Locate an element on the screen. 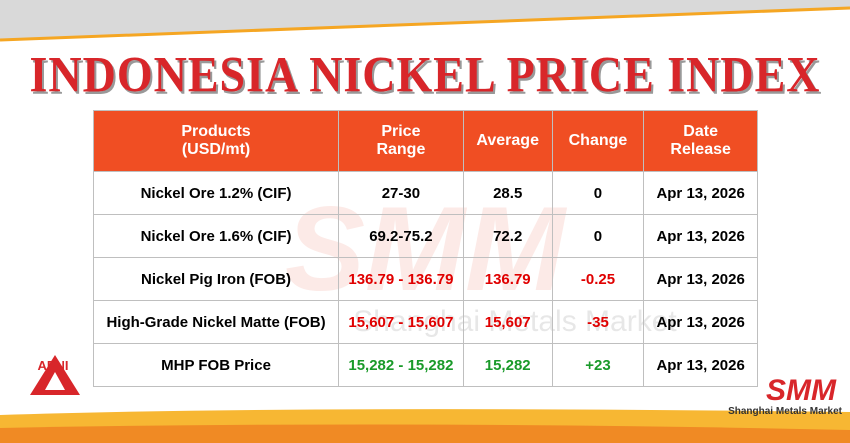 The height and width of the screenshot is (443, 850). column-header: Change is located at coordinates (598, 141).